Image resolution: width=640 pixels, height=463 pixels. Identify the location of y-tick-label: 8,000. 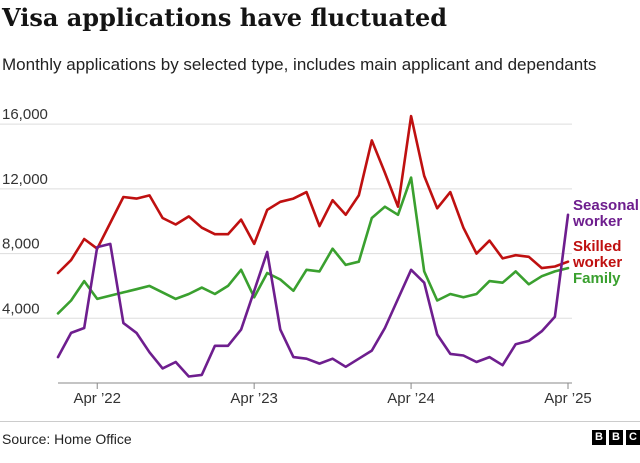
(21, 244).